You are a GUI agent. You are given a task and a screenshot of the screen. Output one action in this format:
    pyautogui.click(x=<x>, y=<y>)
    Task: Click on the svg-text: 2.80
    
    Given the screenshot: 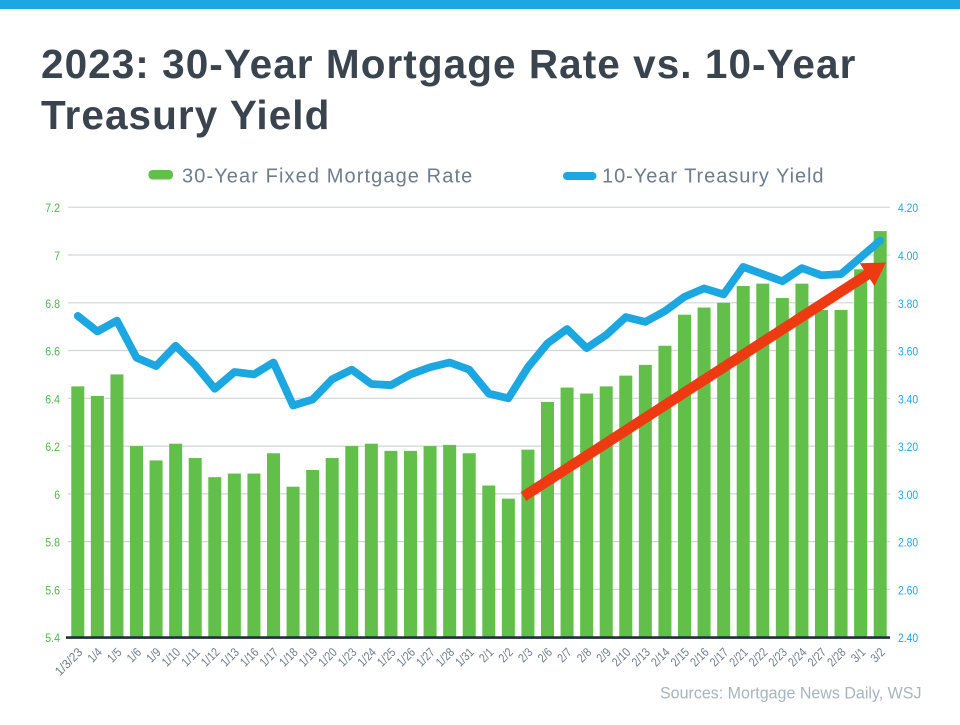 What is the action you would take?
    pyautogui.click(x=908, y=543)
    